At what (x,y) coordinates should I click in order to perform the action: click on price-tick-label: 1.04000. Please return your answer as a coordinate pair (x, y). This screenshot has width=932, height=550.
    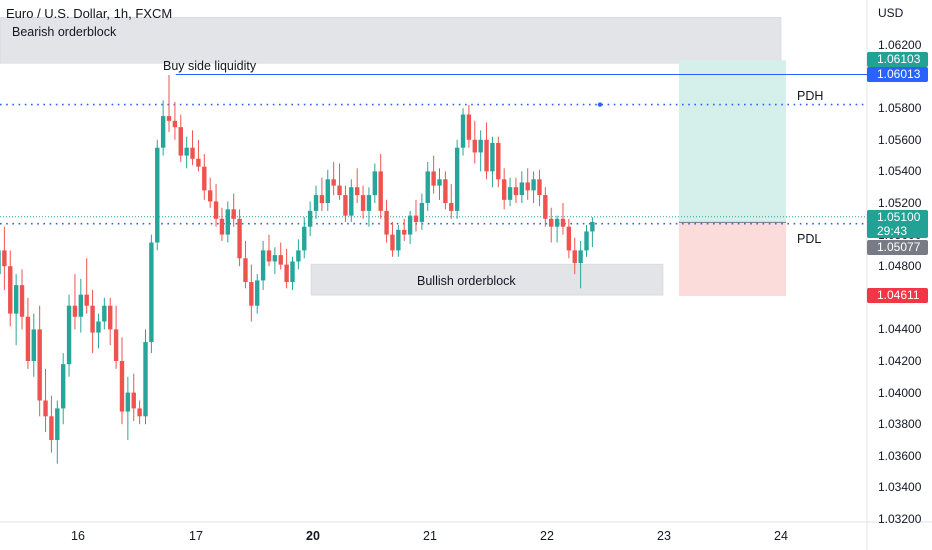
    Looking at the image, I should click on (900, 392).